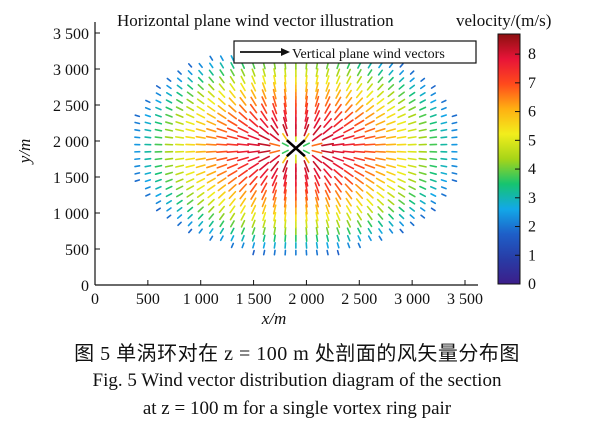  I want to click on x-axis-label-text: x/m, so click(274, 318).